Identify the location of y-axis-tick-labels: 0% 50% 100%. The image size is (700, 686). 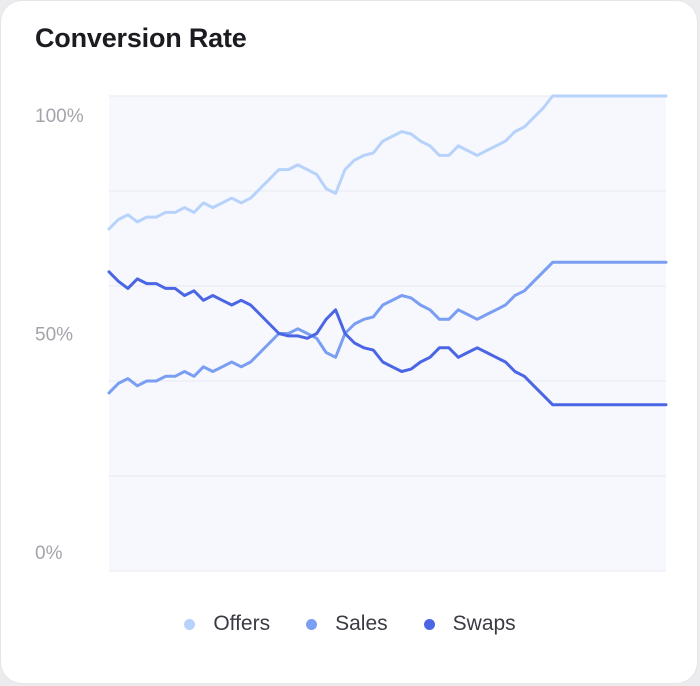
(59, 335).